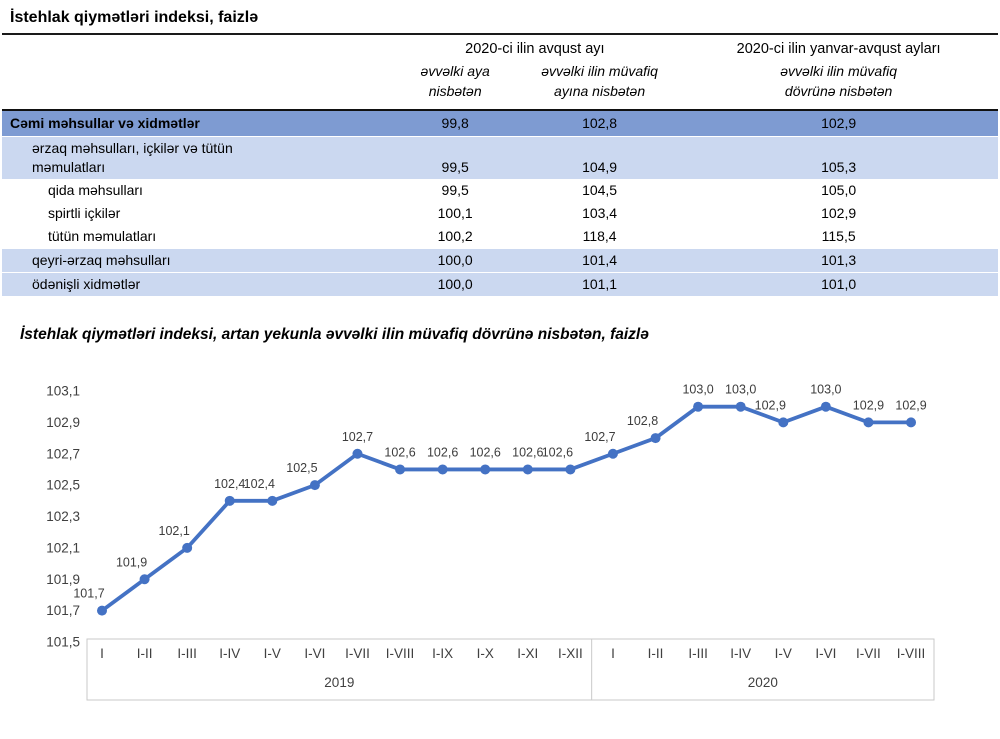  What do you see at coordinates (102, 236) in the screenshot?
I see `row-label: tütün məmulatları` at bounding box center [102, 236].